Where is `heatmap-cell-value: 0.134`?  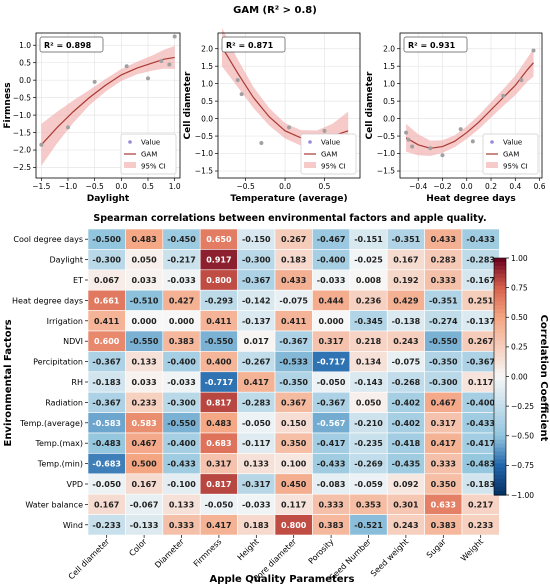 heatmap-cell-value: 0.134 is located at coordinates (369, 362).